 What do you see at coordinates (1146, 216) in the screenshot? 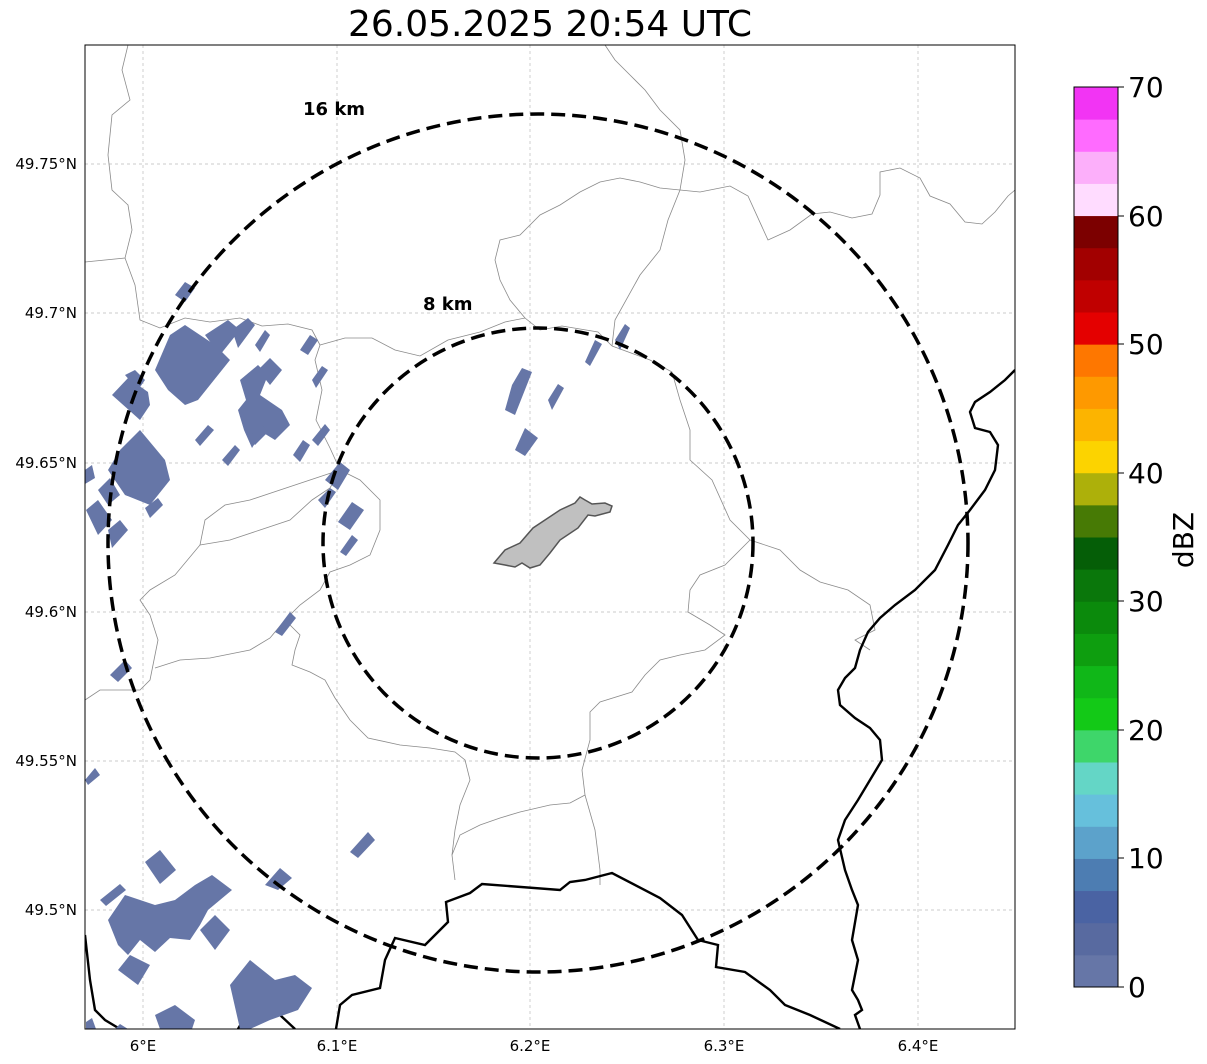
I see `colorbar-tick-label: 60` at bounding box center [1146, 216].